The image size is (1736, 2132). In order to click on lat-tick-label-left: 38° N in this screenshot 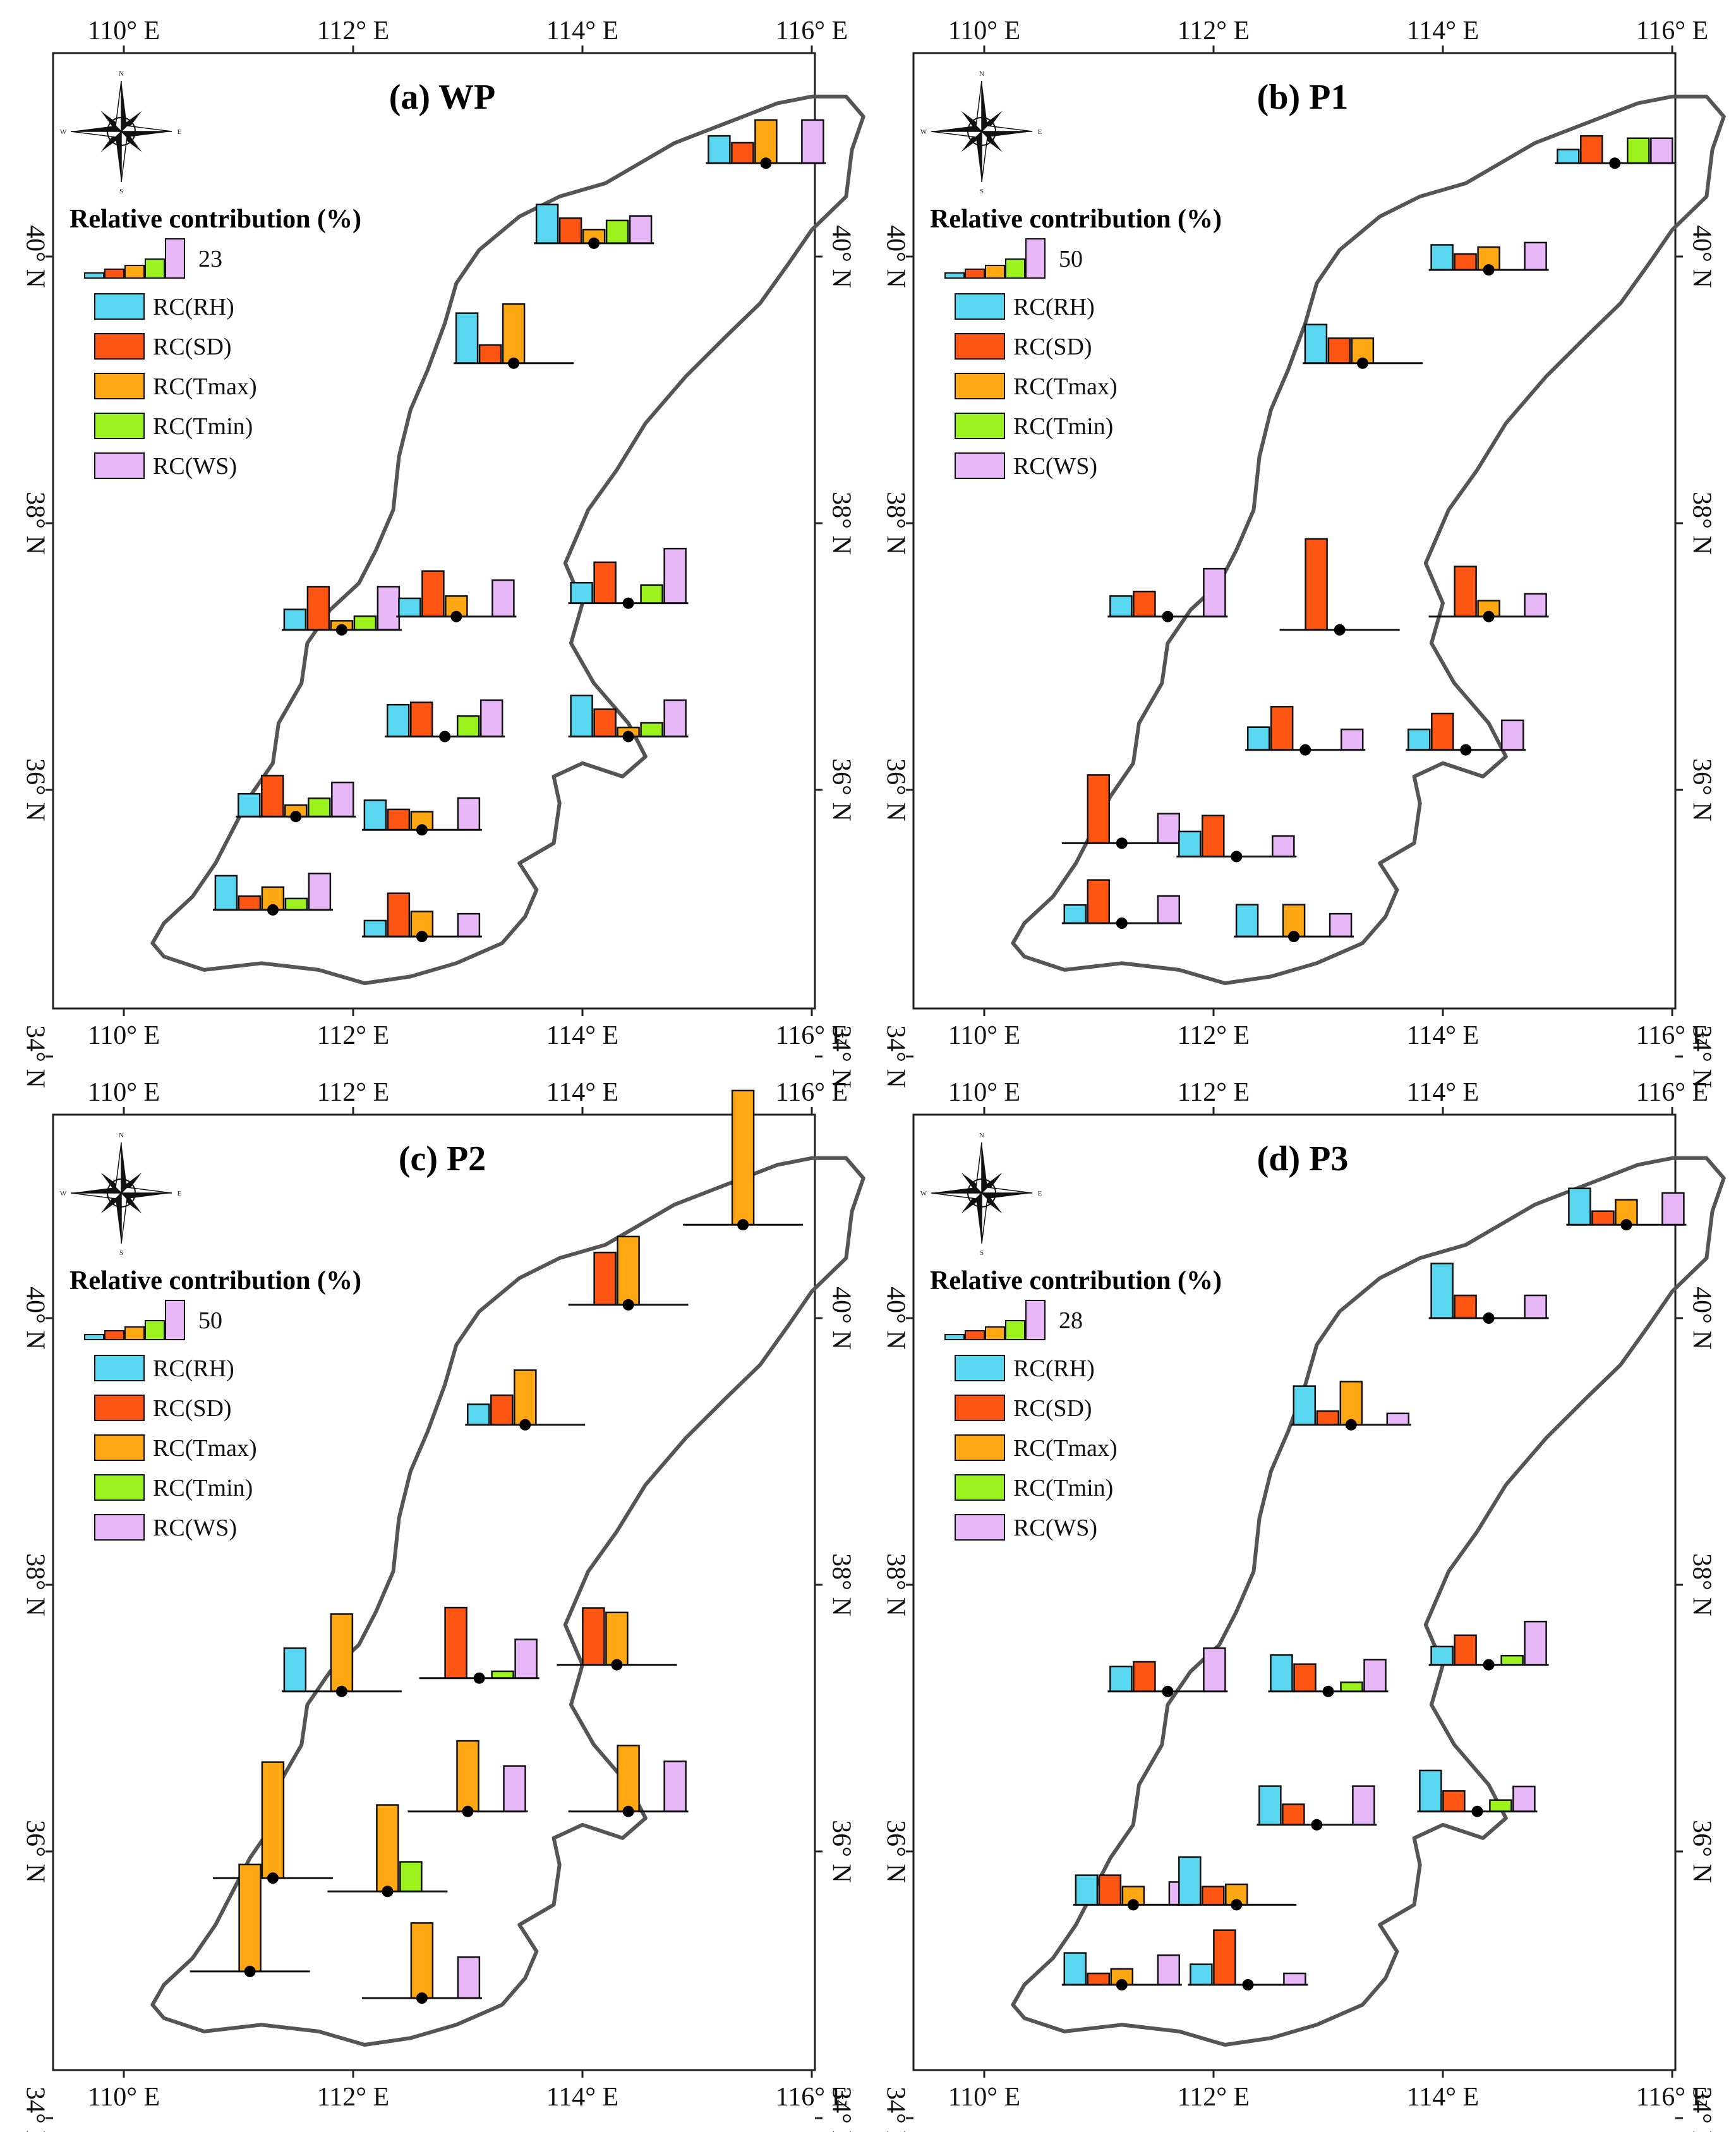, I will do `click(896, 523)`.